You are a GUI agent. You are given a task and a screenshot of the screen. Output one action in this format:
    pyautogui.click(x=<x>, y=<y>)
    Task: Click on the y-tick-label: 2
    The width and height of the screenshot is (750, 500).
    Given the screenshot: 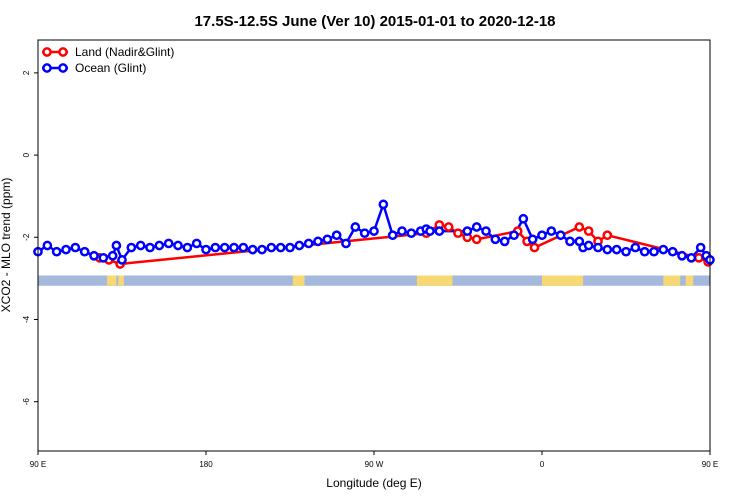 What is the action you would take?
    pyautogui.click(x=26, y=72)
    